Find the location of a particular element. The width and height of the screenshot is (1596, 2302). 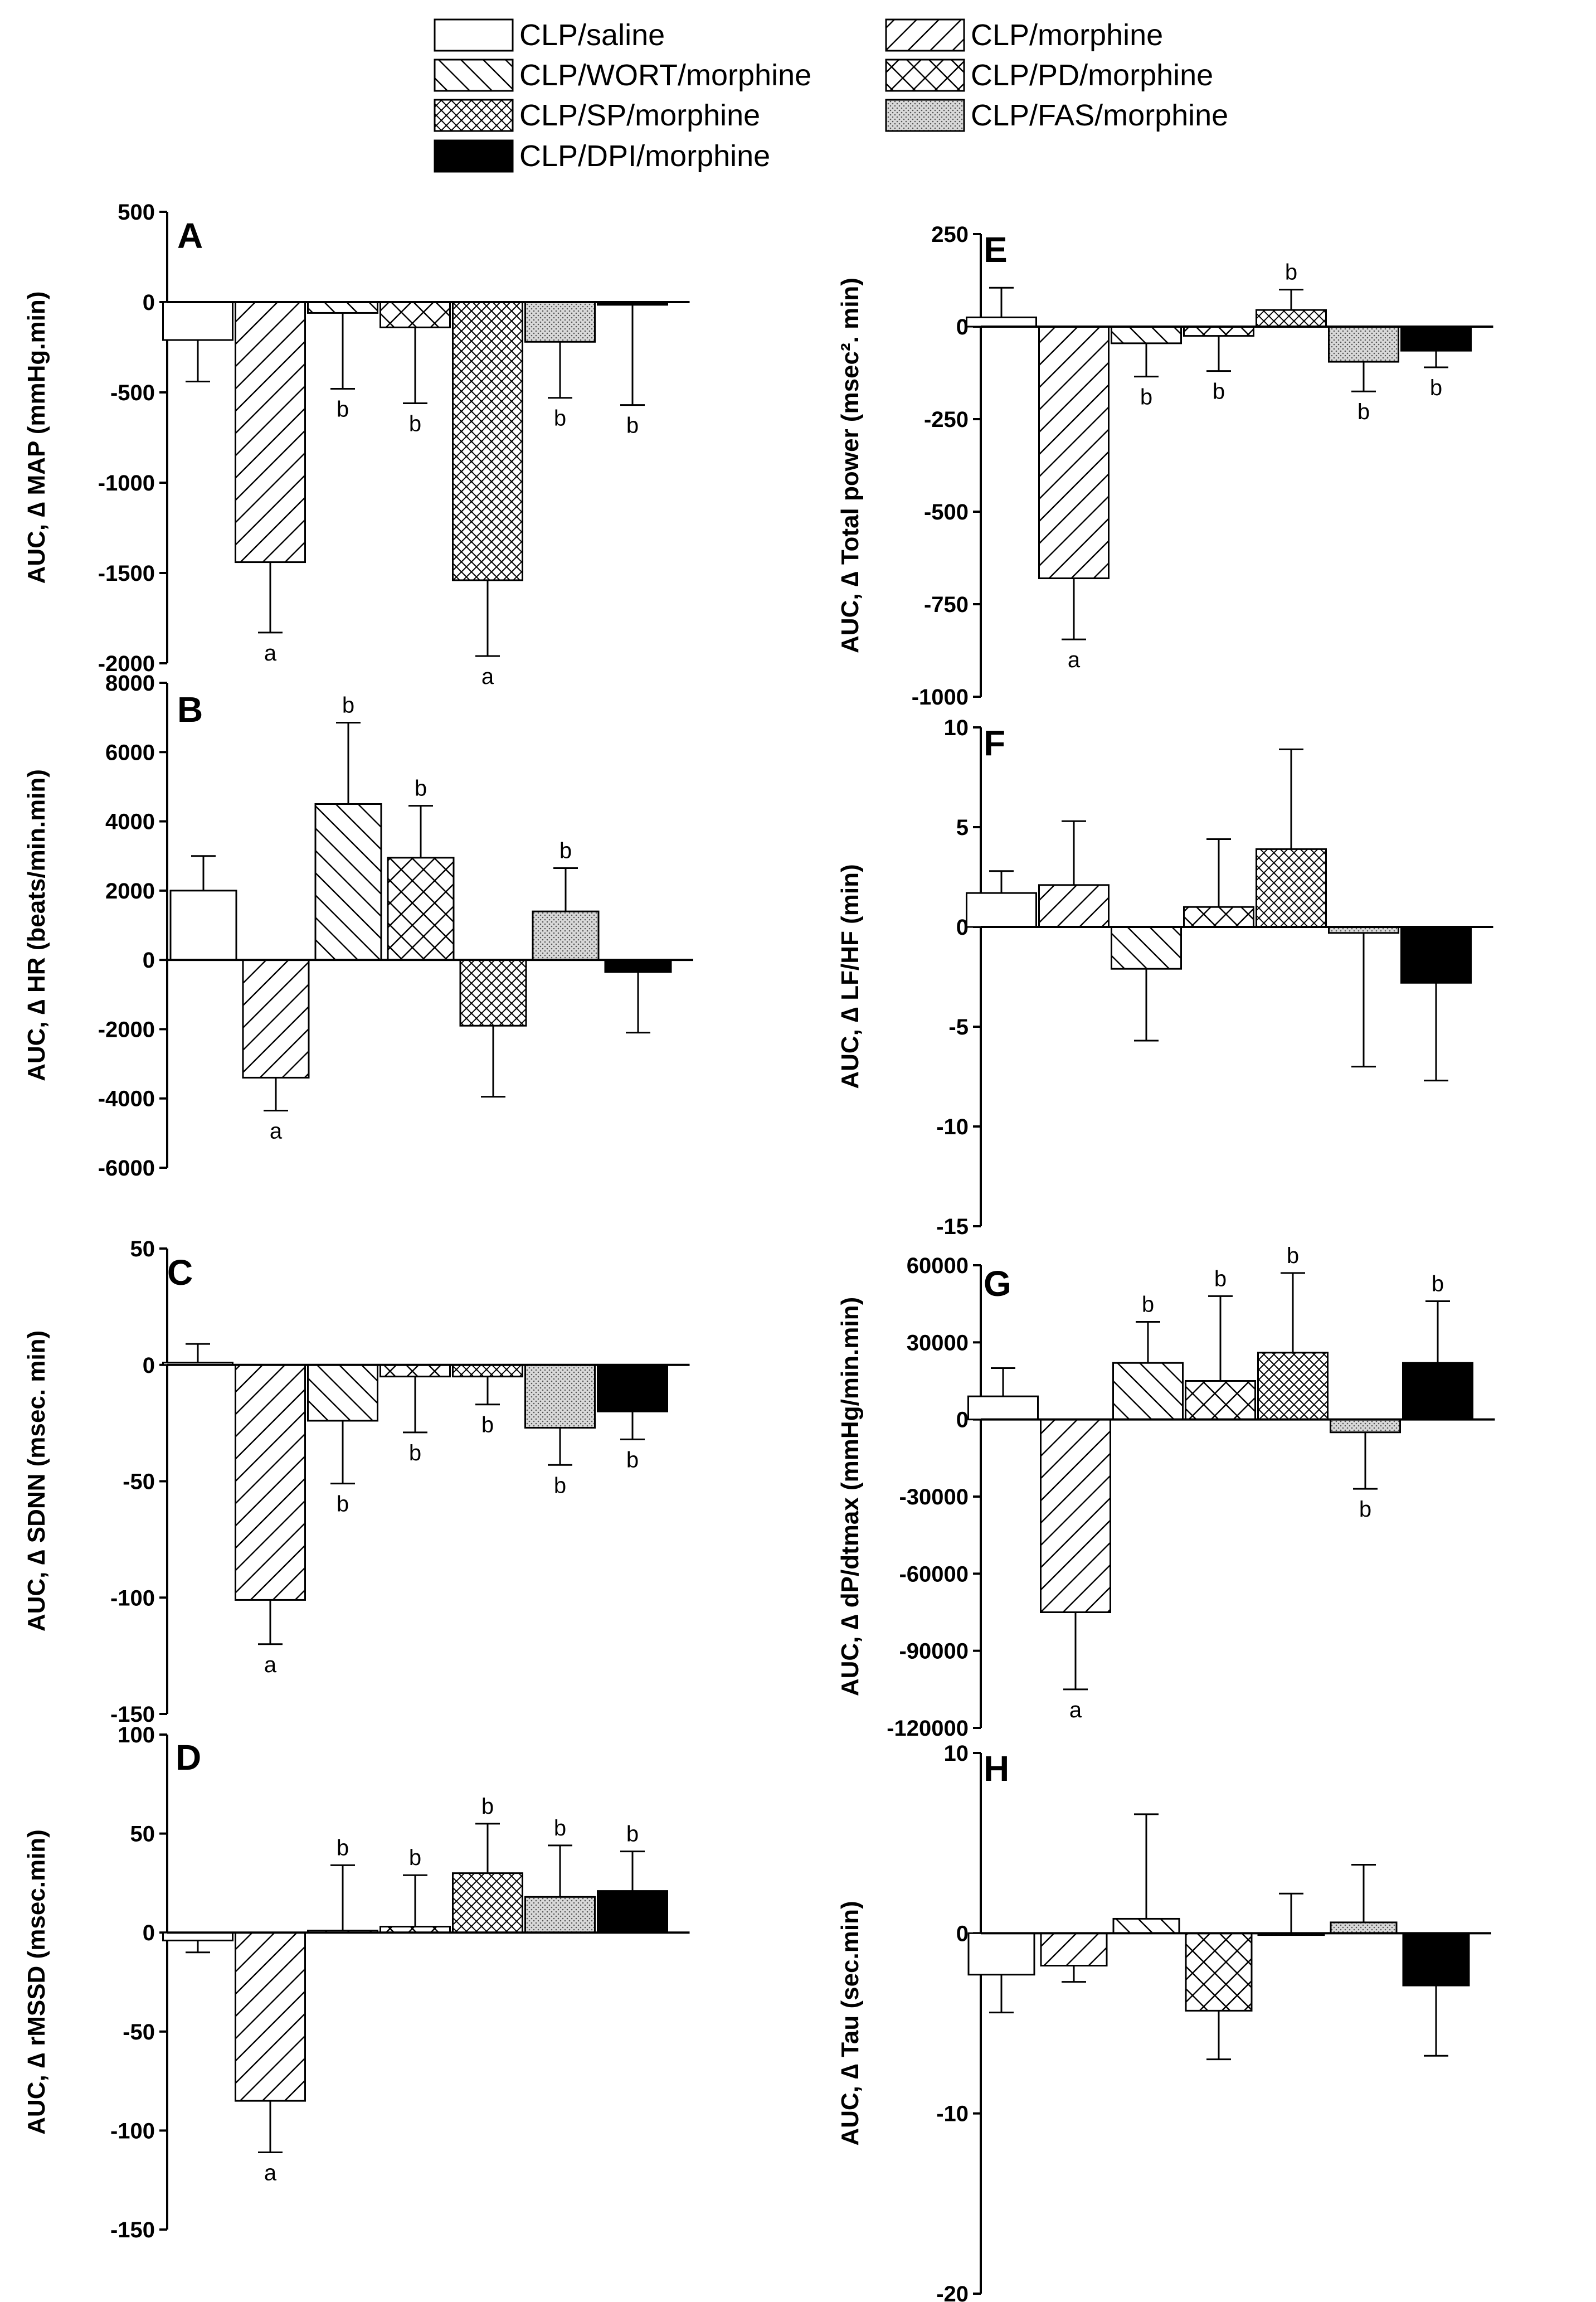

y-axis-label: AUC, ∆ HR (beats/min.min) is located at coordinates (36, 925).